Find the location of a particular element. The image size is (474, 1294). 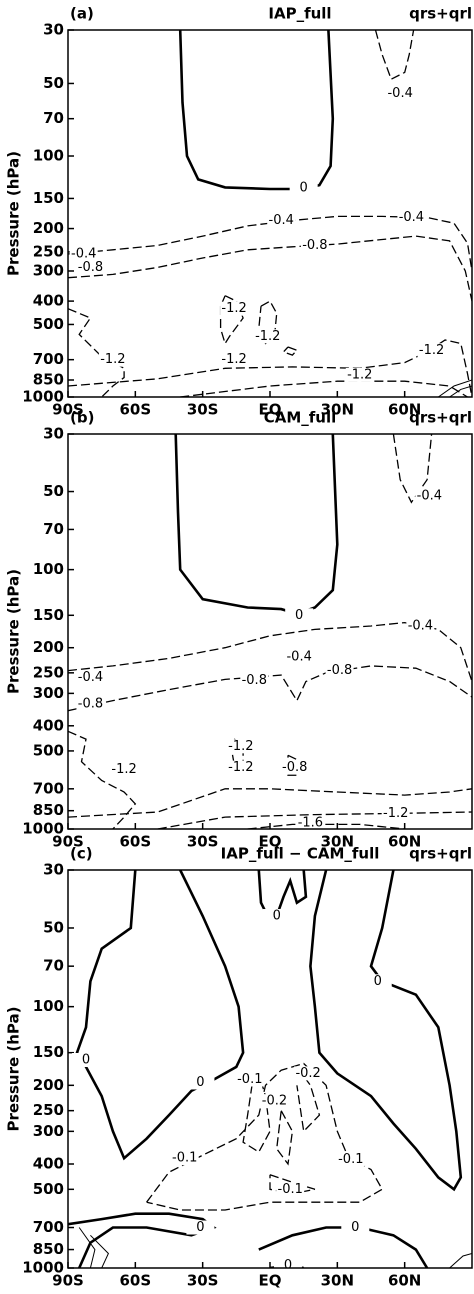

y-tick-label: 200 is located at coordinates (48, 1085).